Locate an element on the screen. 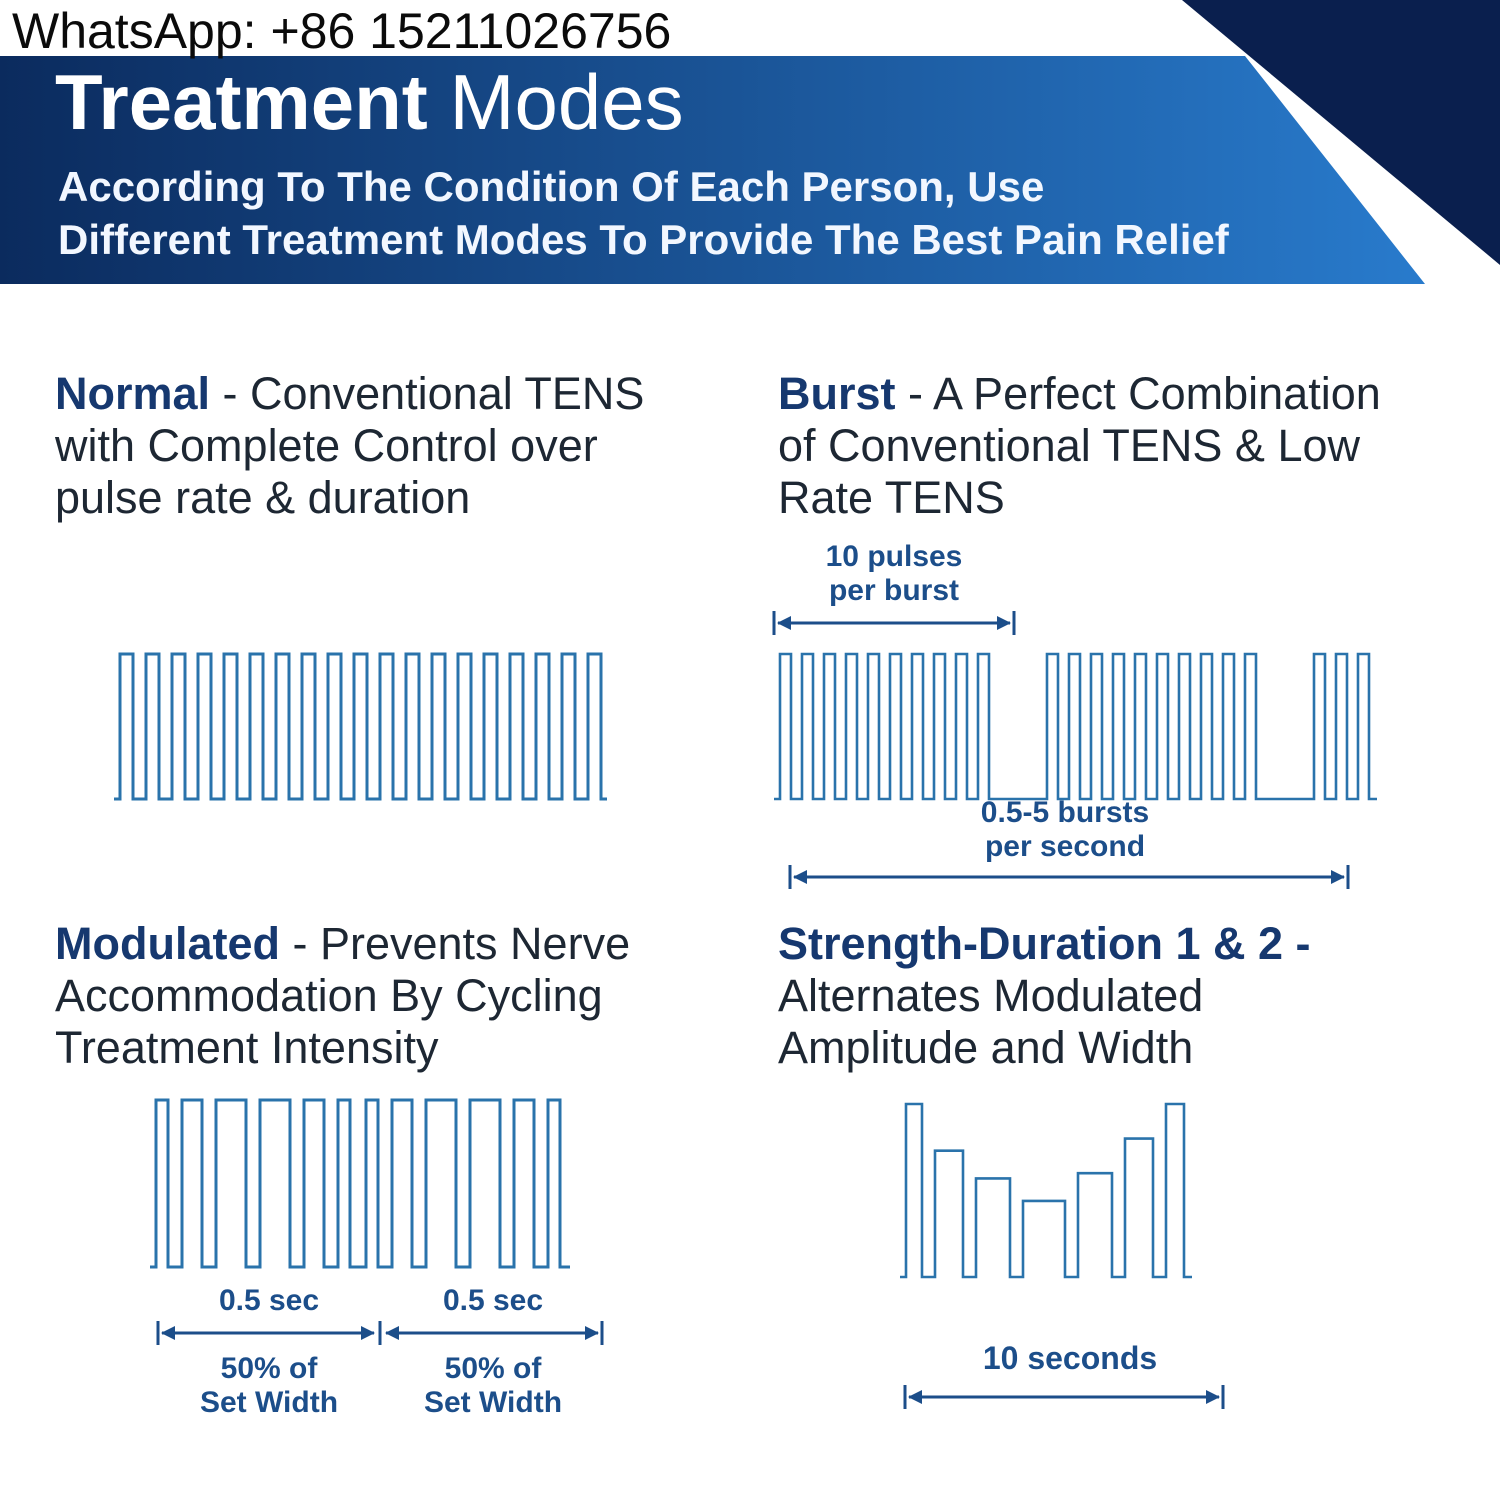  modulated-mode-name: Modulated is located at coordinates (167, 943).